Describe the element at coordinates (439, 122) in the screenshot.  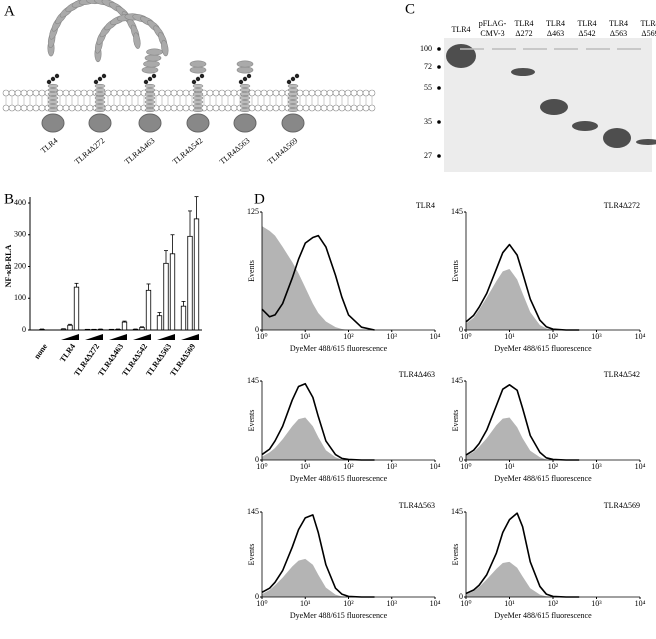
I see `marker-dot` at that location.